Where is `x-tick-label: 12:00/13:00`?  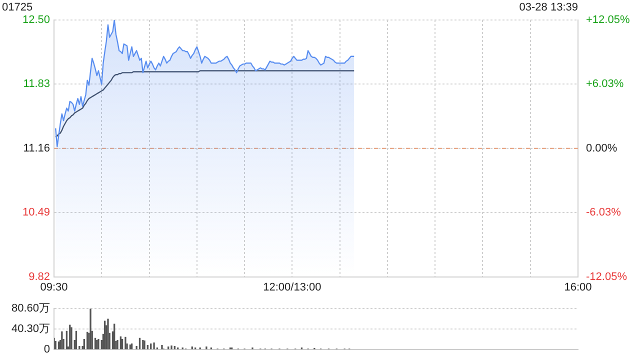 x-tick-label: 12:00/13:00 is located at coordinates (292, 287).